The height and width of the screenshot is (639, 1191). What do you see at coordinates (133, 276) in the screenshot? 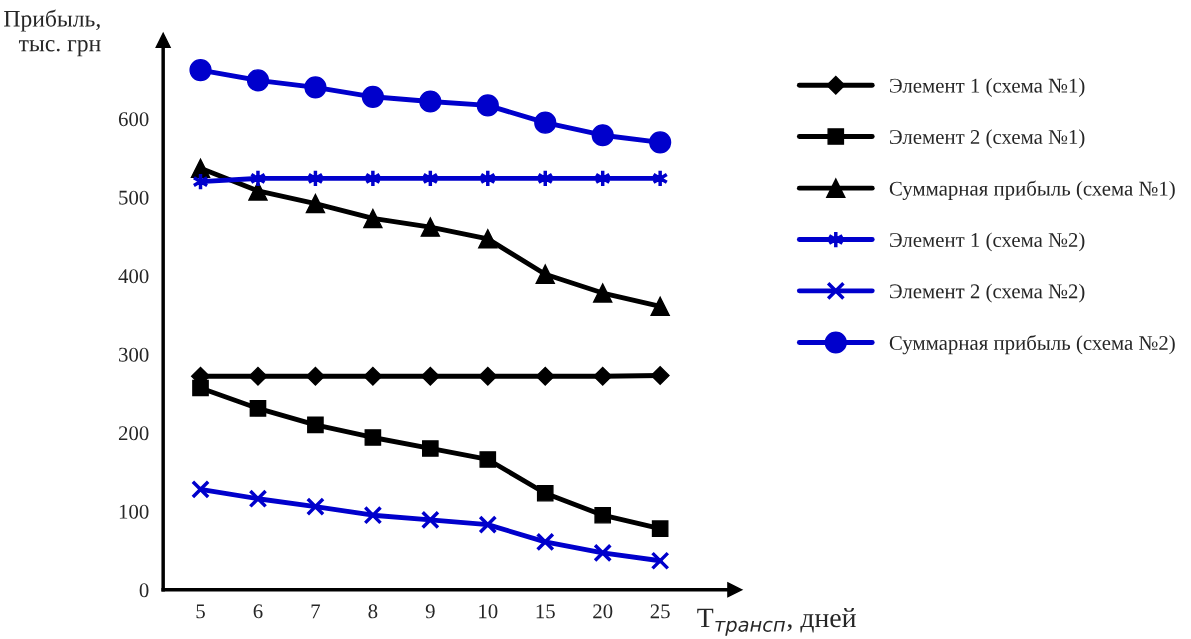
I see `y-tick-label: 400` at bounding box center [133, 276].